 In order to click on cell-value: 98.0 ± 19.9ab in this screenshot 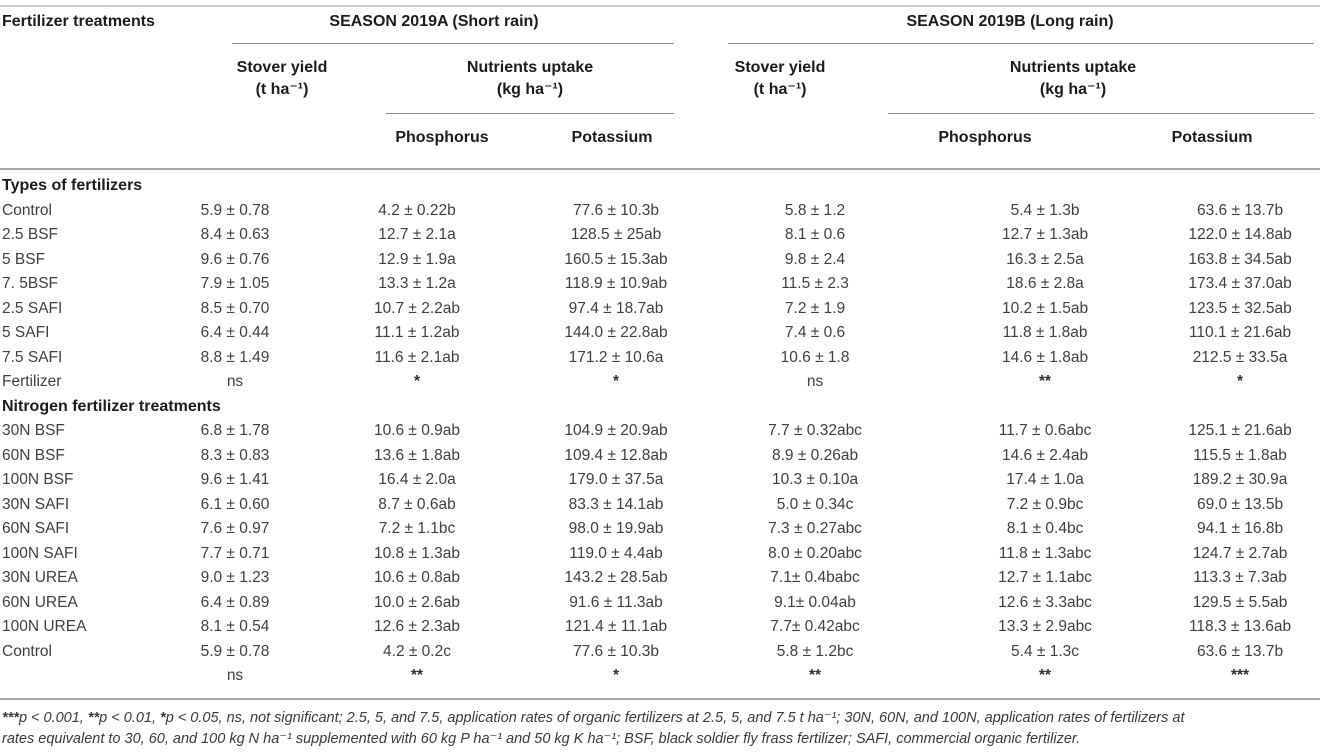, I will do `click(616, 528)`.